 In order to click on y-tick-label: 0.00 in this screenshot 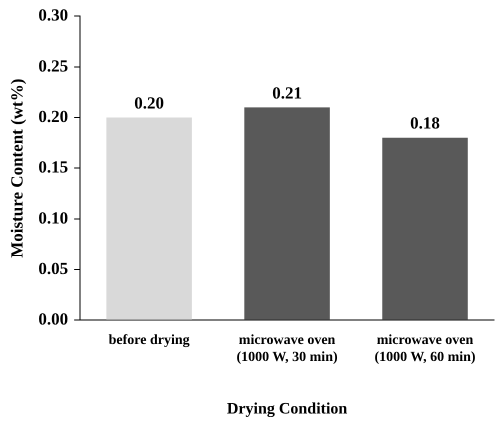, I will do `click(53, 319)`.